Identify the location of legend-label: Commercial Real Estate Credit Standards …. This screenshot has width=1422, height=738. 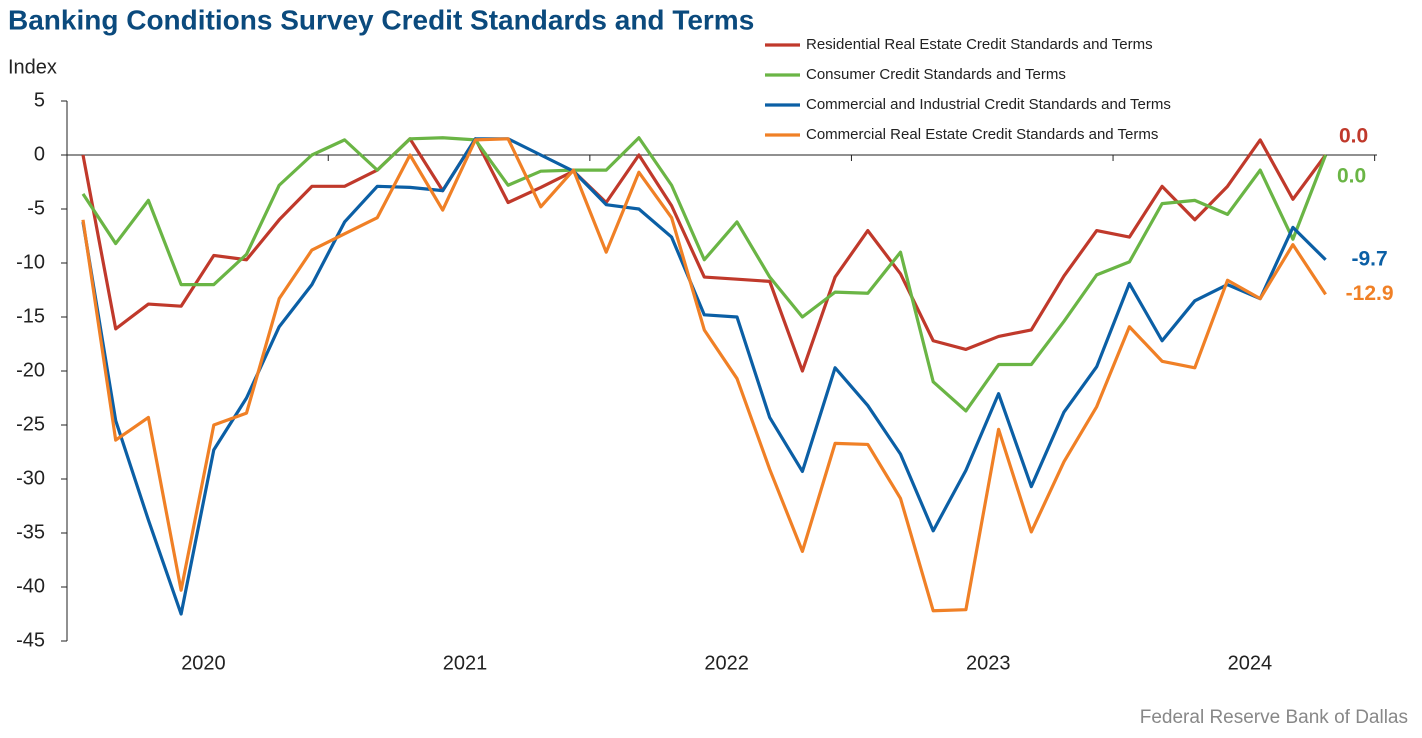
(982, 134).